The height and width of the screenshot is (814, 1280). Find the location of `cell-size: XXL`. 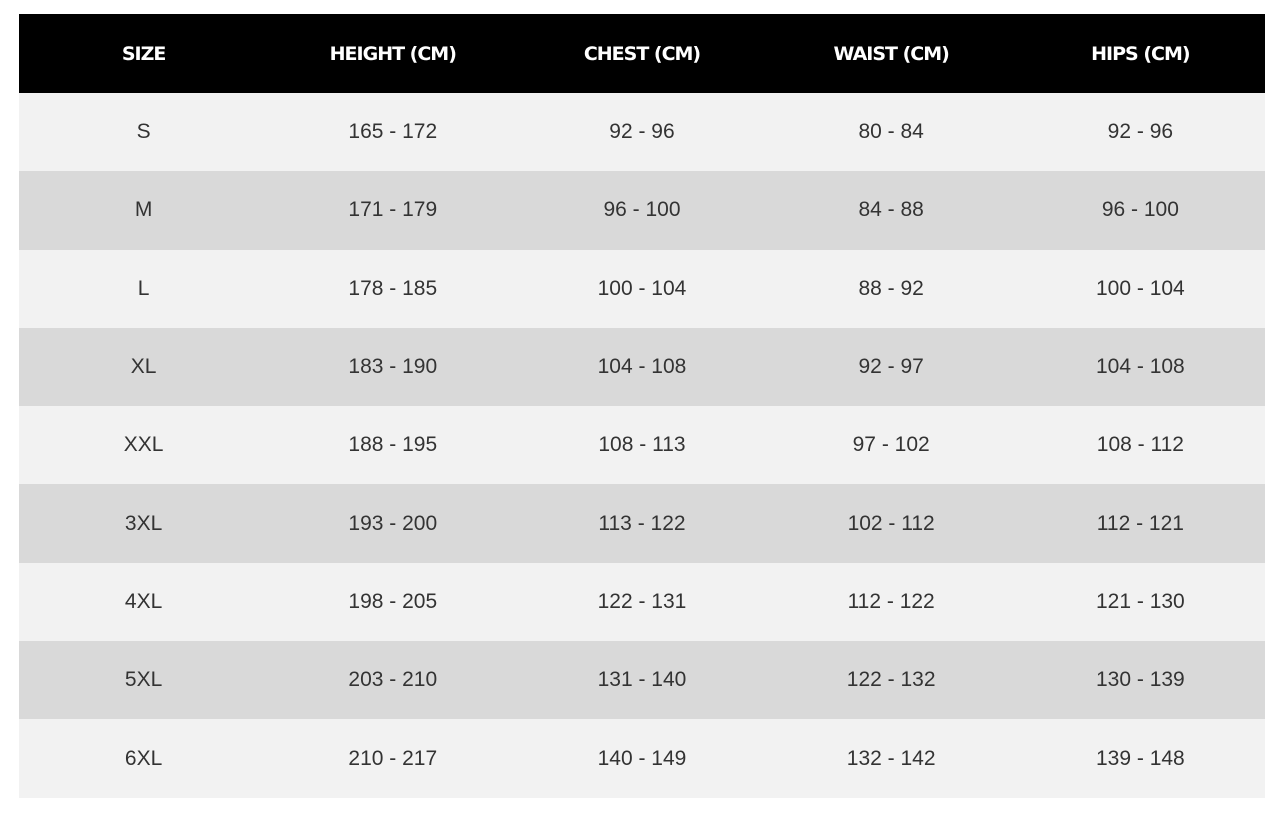

cell-size: XXL is located at coordinates (144, 445).